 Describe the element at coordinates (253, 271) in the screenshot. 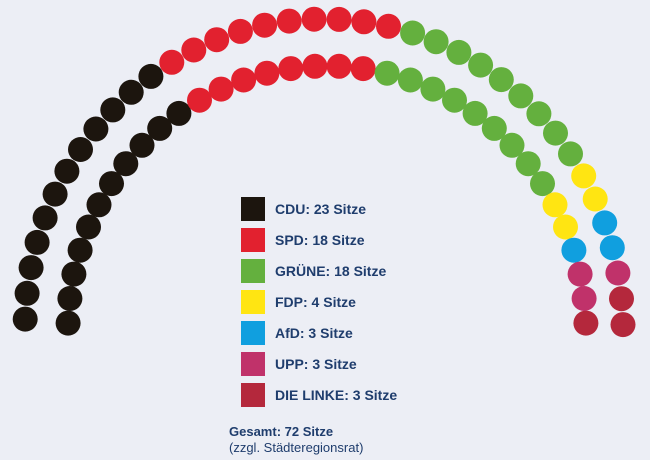

I see `legend-swatch-gruene` at that location.